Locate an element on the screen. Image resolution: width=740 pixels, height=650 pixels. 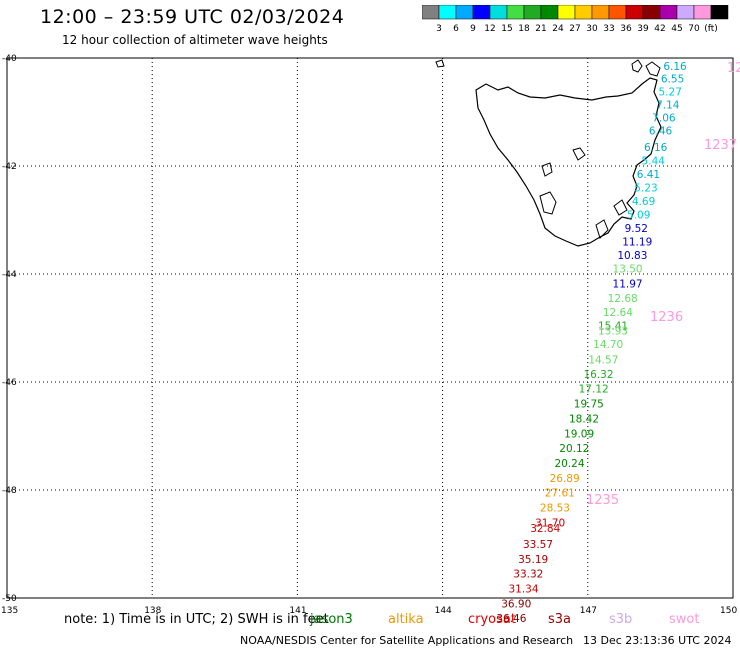
legend-label: 36 is located at coordinates (626, 29).